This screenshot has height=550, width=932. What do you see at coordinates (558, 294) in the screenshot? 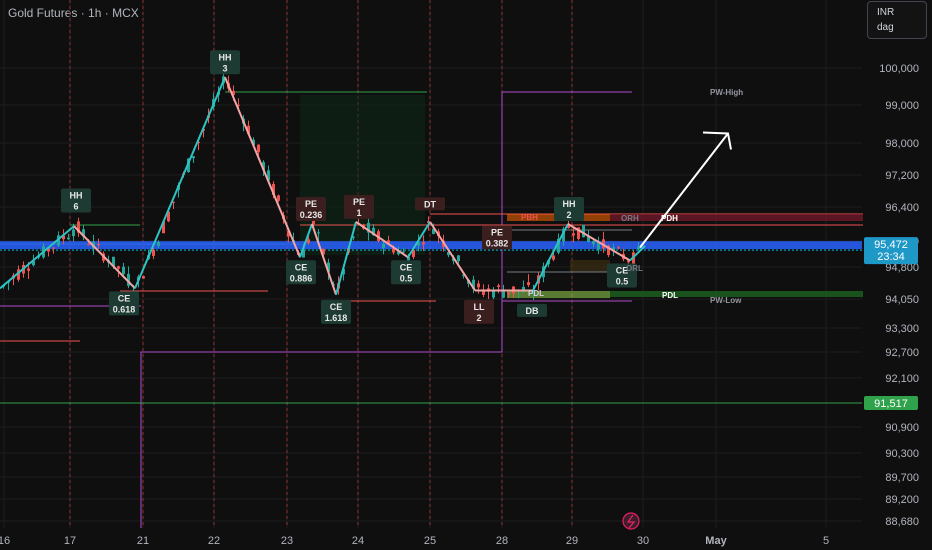
I see `pdl-zone-left` at bounding box center [558, 294].